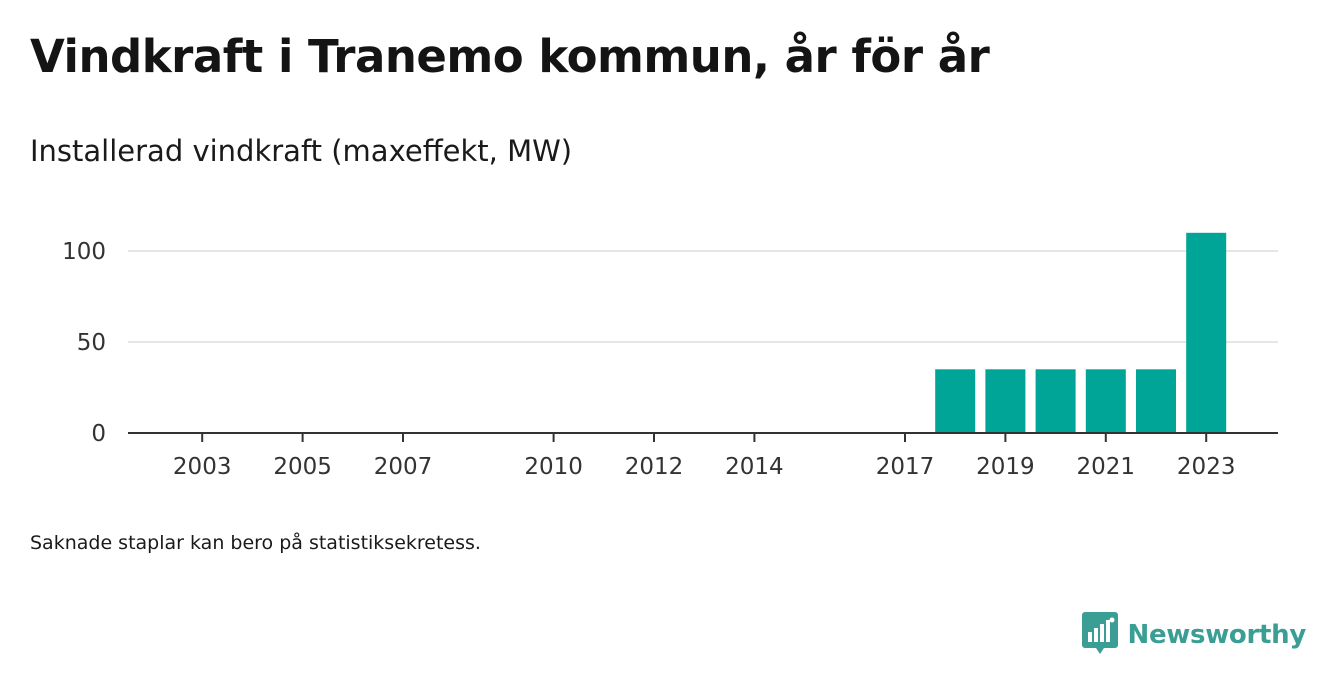  Describe the element at coordinates (654, 467) in the screenshot. I see `x-tick-label: 2012` at that location.